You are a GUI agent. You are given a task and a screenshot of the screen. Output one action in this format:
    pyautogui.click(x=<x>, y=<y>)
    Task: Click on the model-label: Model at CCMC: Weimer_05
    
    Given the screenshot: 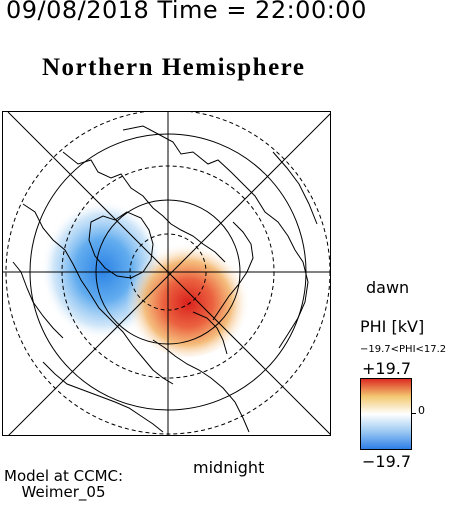 What is the action you would take?
    pyautogui.click(x=63, y=484)
    